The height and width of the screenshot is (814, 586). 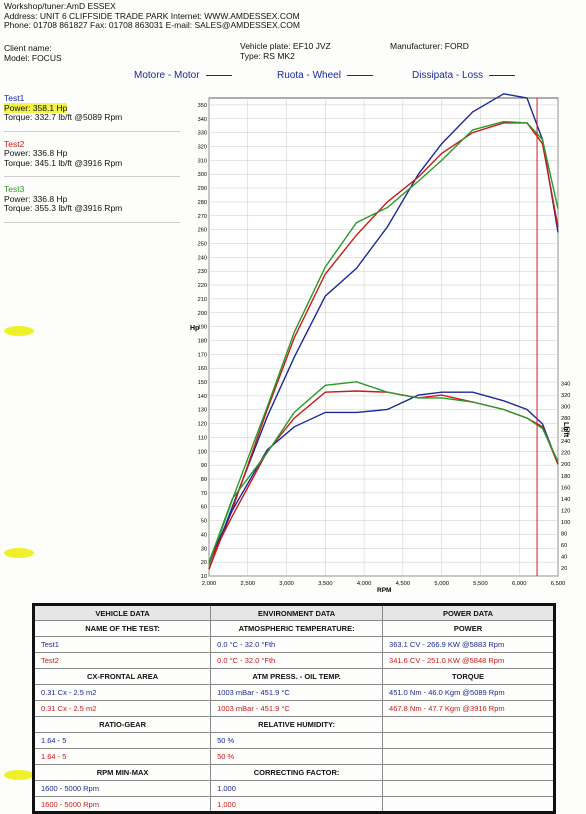 I want to click on y2-tick-label: 80, so click(x=564, y=534).